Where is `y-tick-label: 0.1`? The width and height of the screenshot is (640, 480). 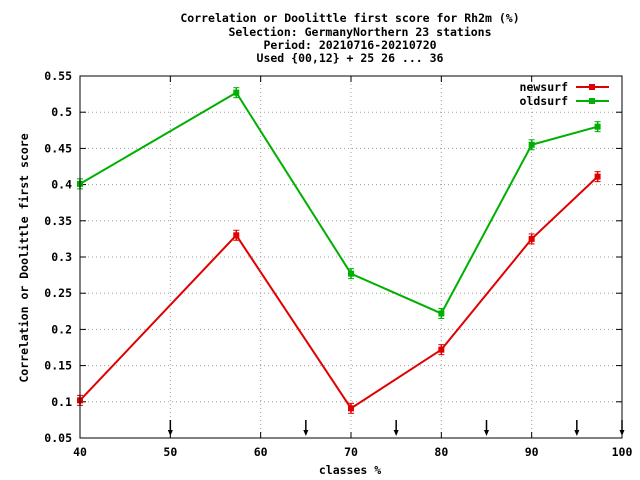
y-tick-label: 0.1 is located at coordinates (61, 402).